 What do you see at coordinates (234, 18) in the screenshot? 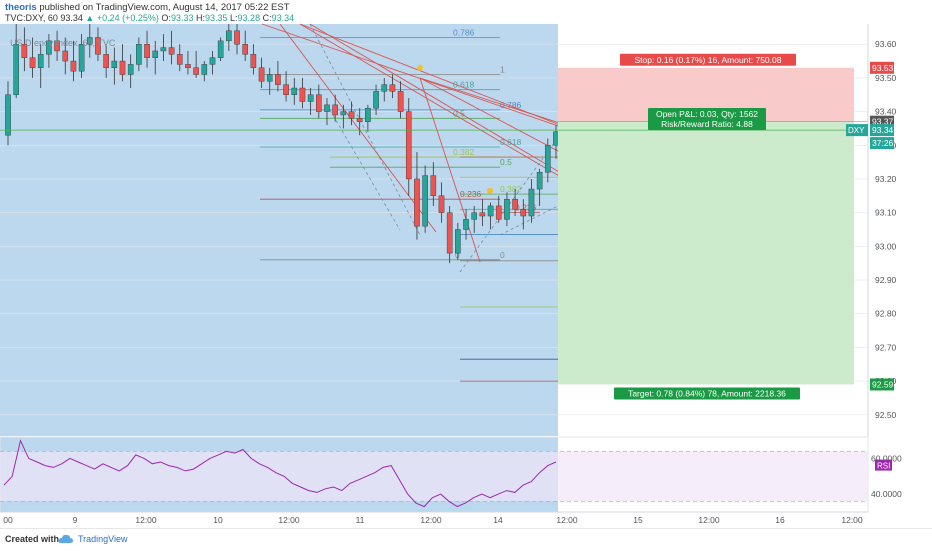
I see `low-label: L:` at bounding box center [234, 18].